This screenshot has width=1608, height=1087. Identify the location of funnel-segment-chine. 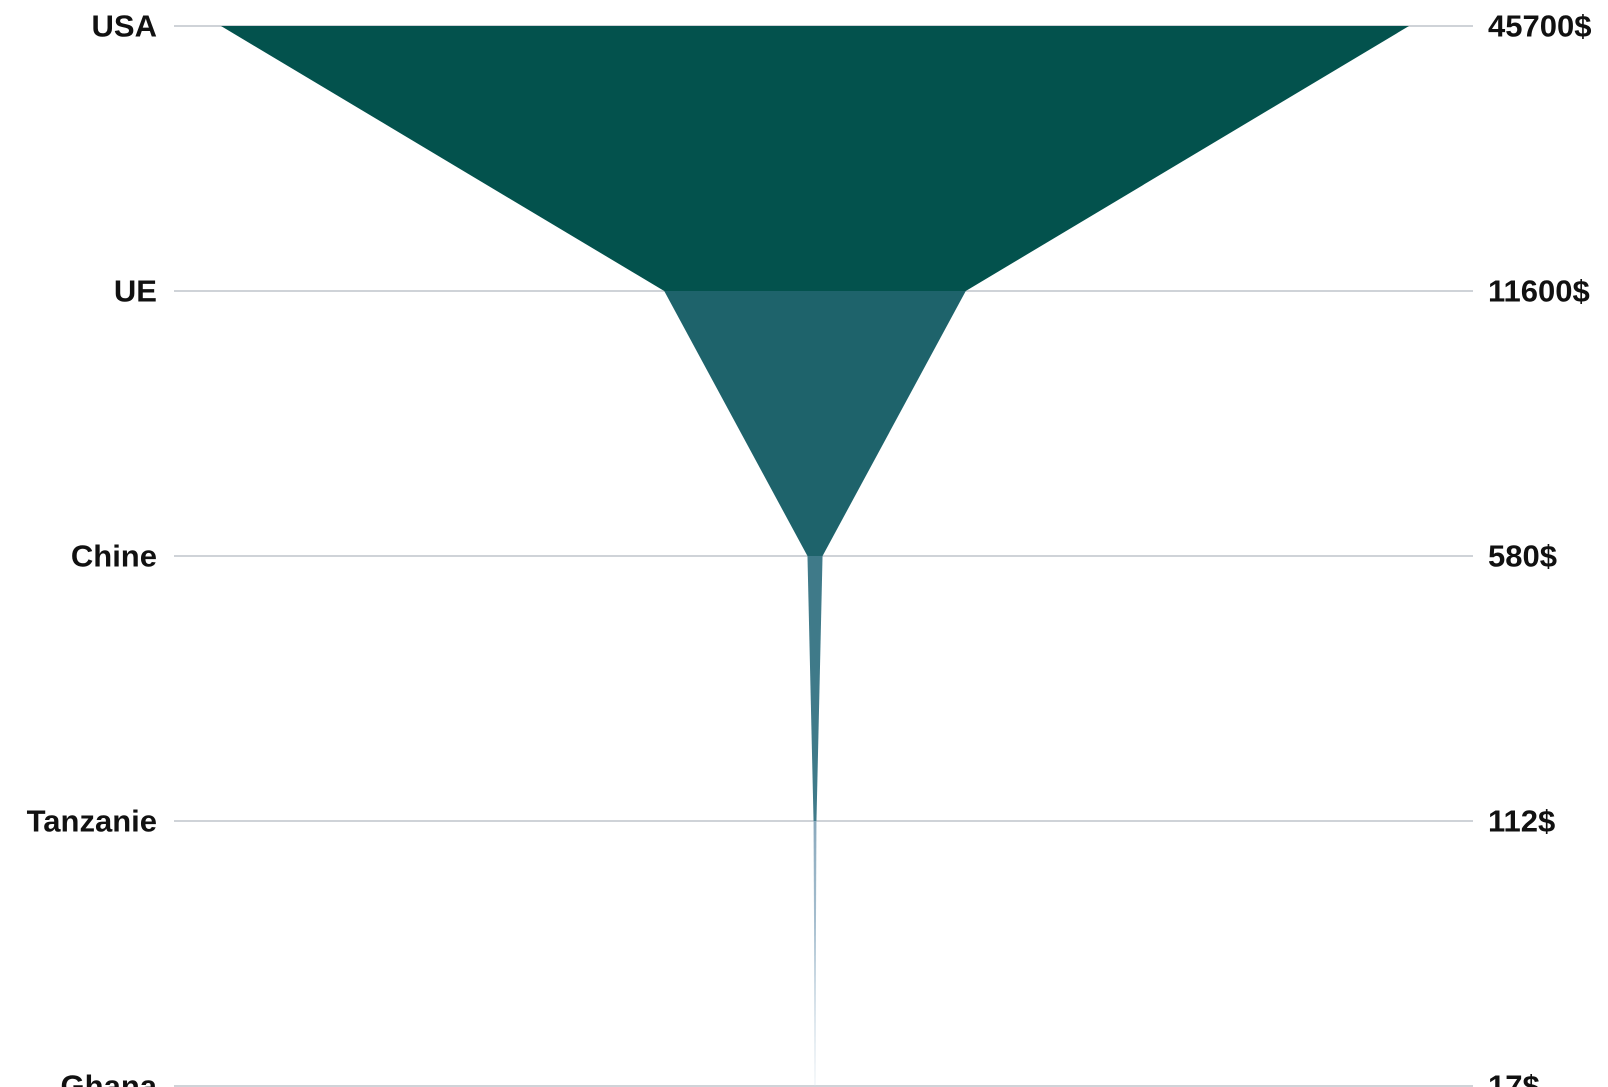
(815, 688).